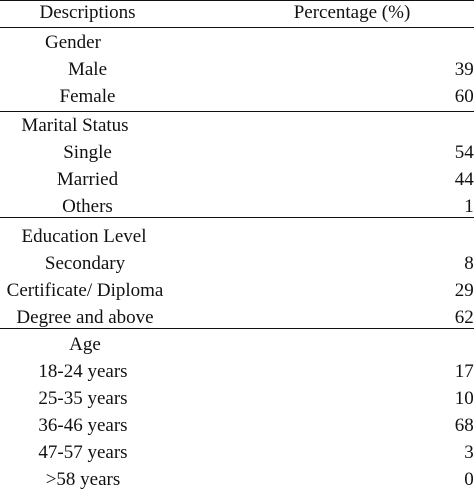 Image resolution: width=474 pixels, height=491 pixels. I want to click on row-label: Married, so click(87, 179).